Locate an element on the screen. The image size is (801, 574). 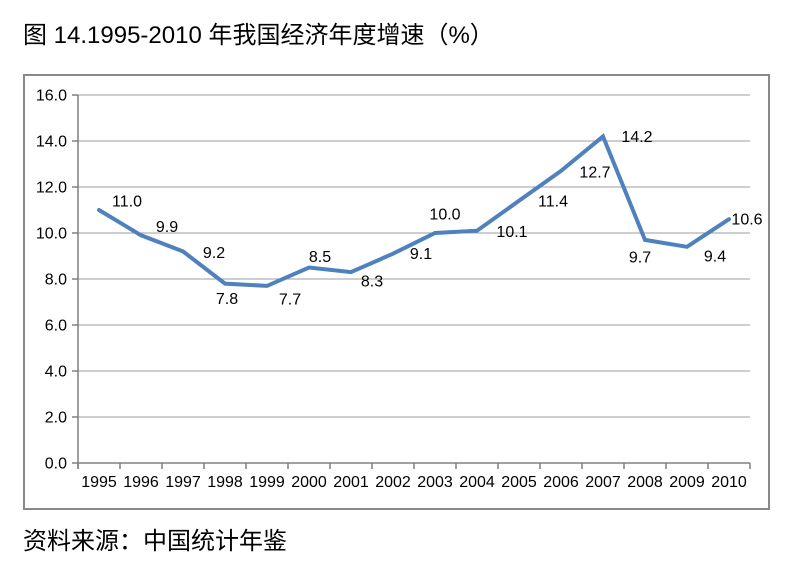
x-tick-label: 1996 is located at coordinates (141, 482).